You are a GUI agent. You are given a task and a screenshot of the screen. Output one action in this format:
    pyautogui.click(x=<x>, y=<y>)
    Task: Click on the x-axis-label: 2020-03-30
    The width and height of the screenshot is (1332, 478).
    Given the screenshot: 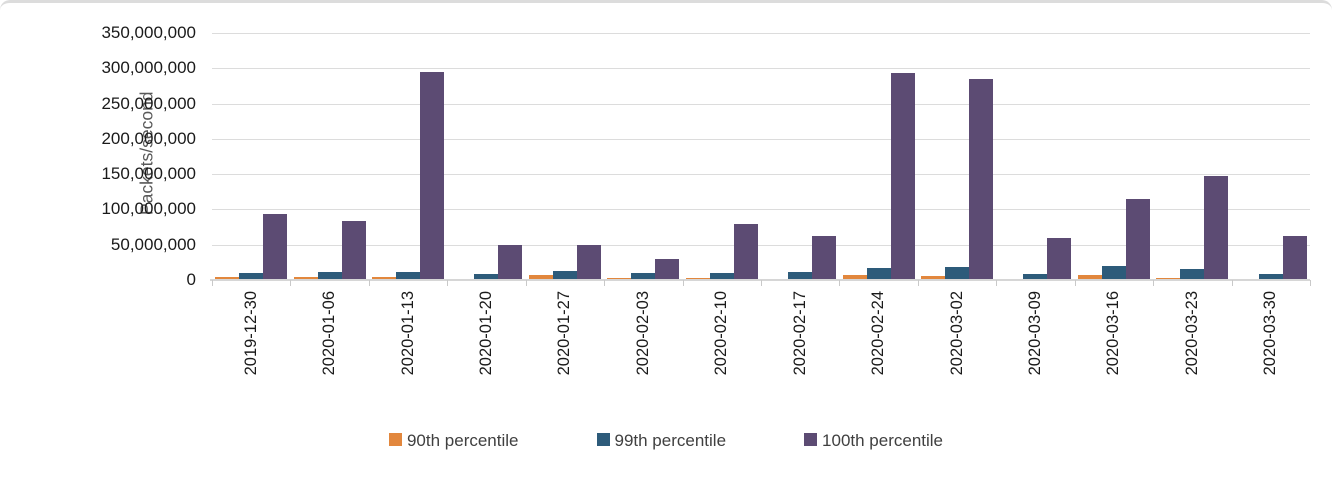 What is the action you would take?
    pyautogui.click(x=1271, y=352)
    